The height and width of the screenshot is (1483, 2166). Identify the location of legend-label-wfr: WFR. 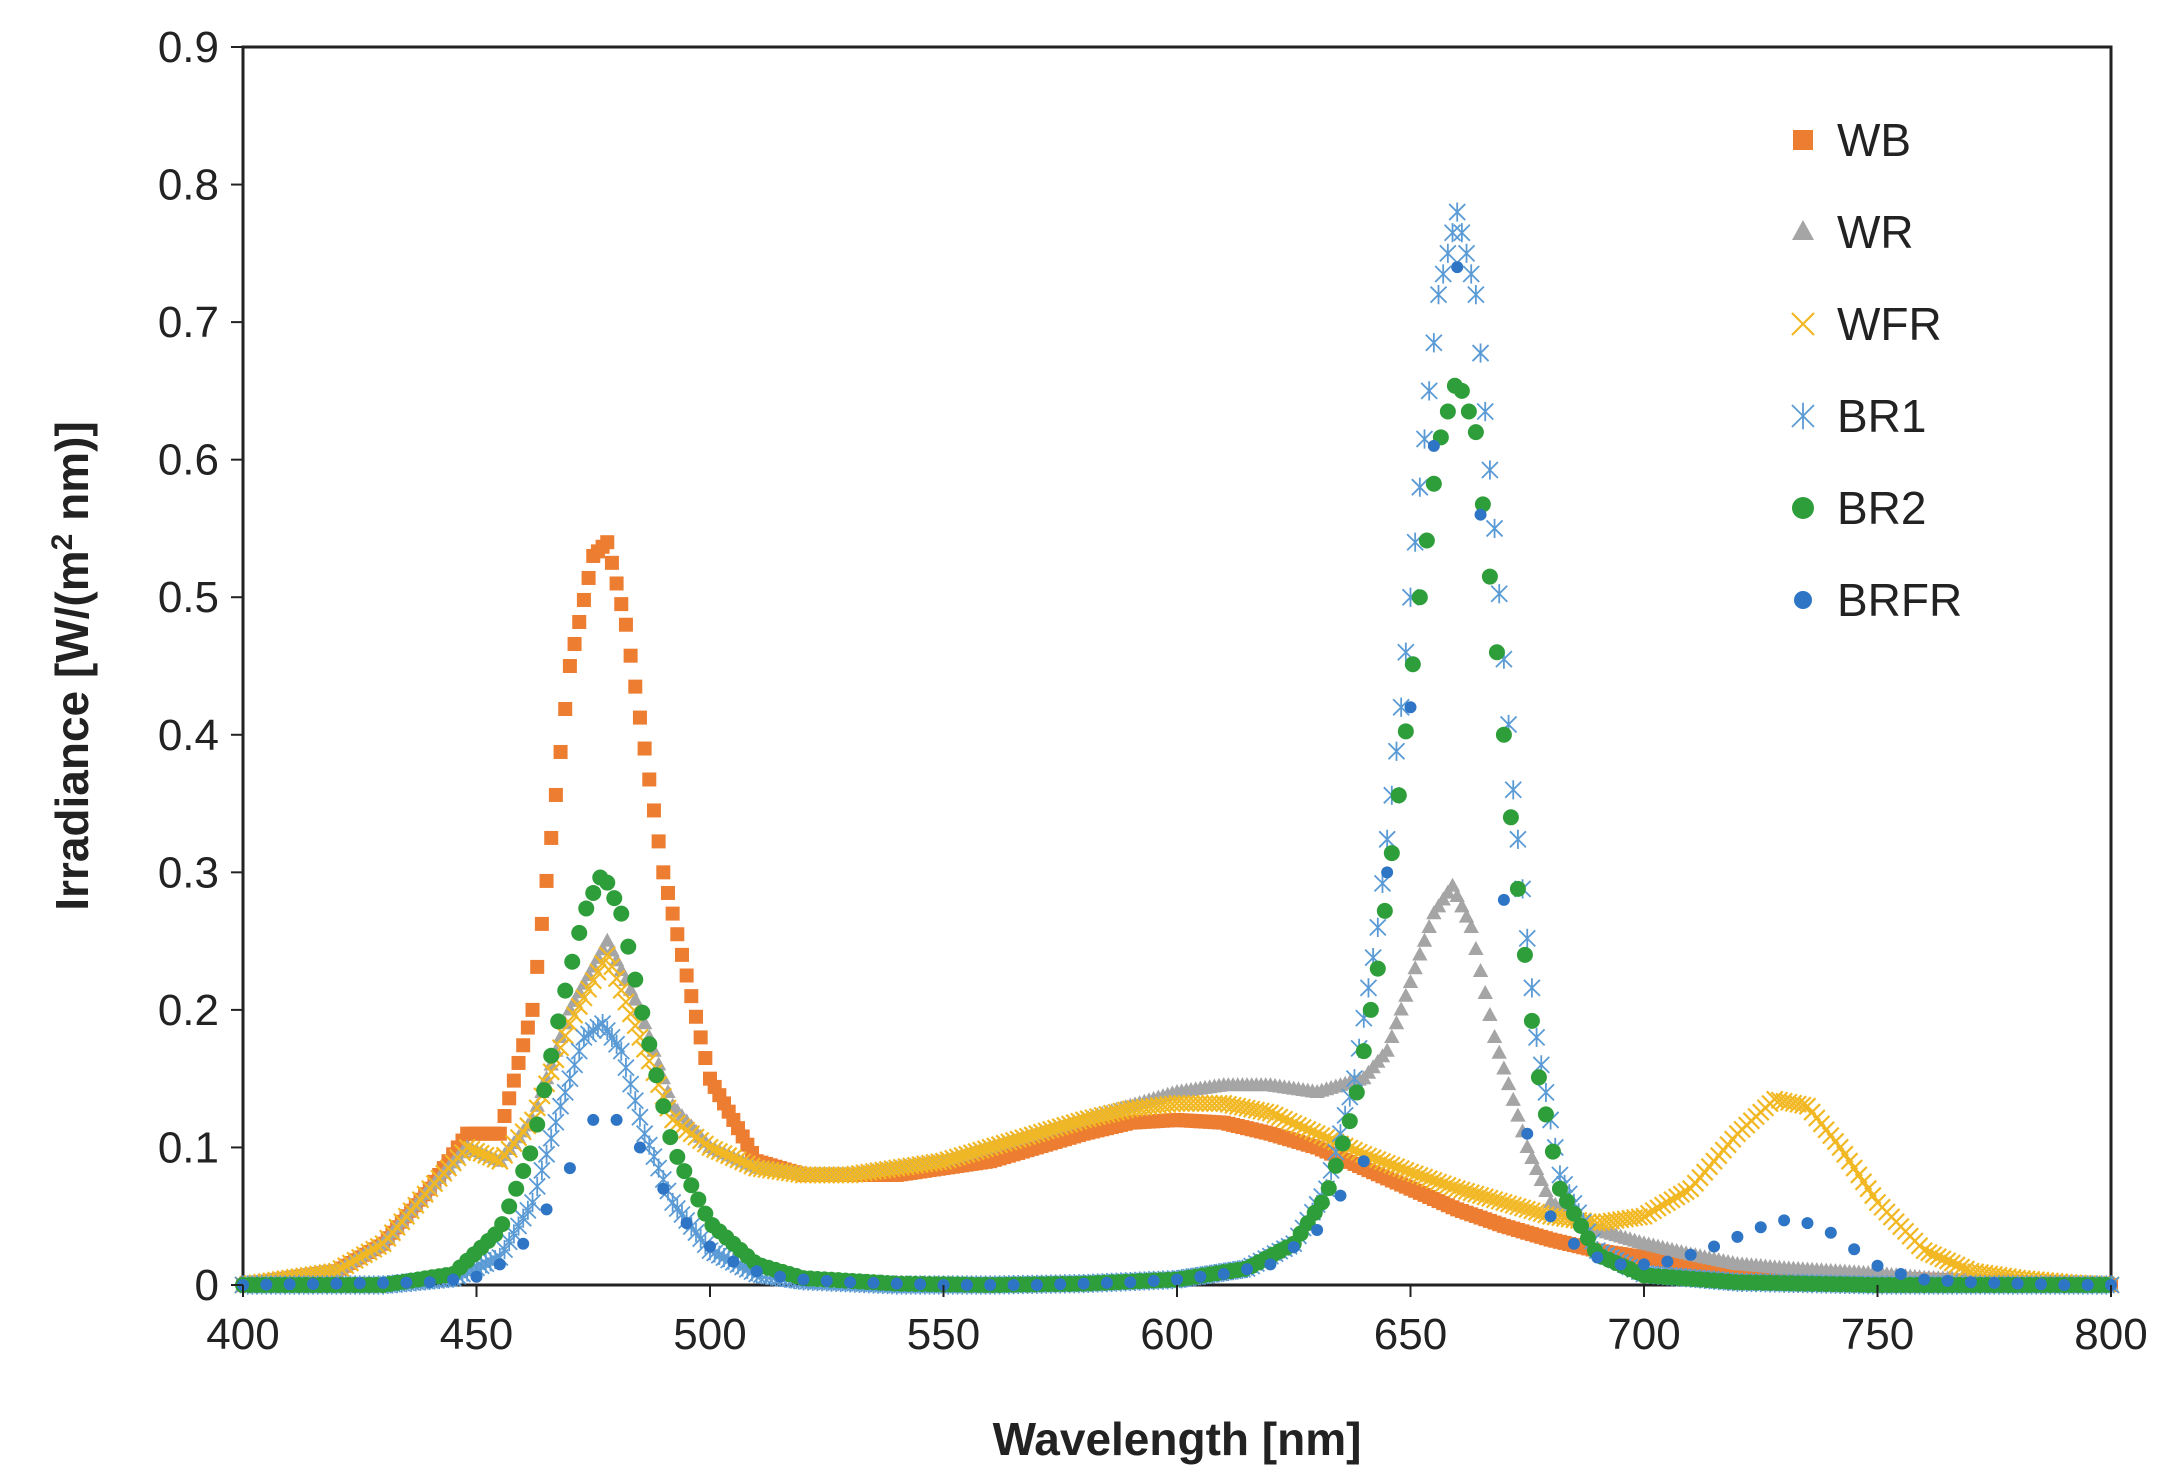
(1889, 324).